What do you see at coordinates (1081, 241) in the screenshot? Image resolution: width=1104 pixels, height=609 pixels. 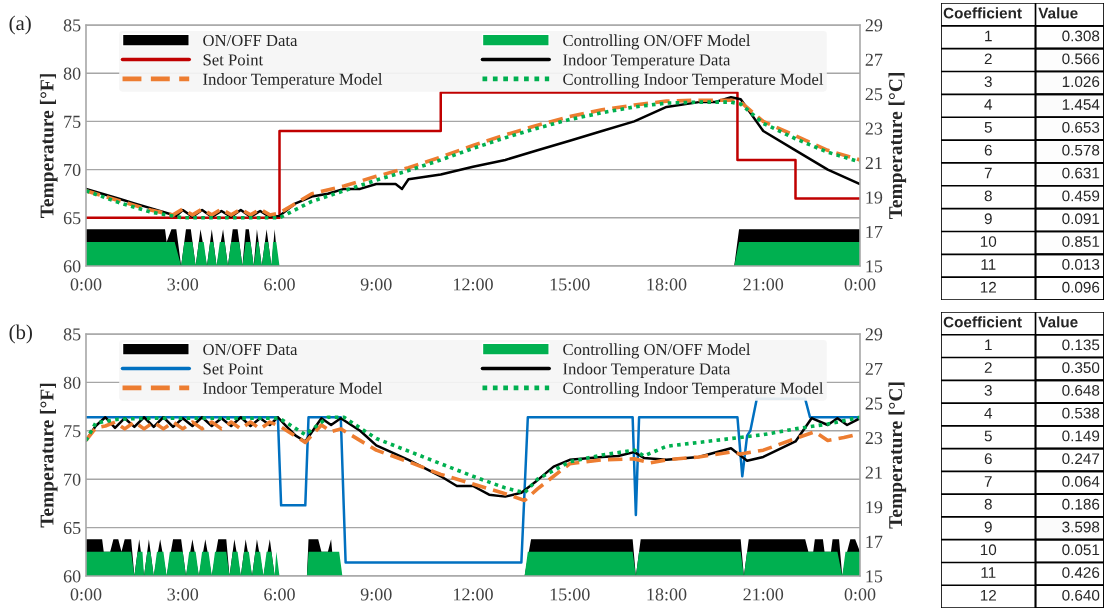 I see `data-label: 0.851` at bounding box center [1081, 241].